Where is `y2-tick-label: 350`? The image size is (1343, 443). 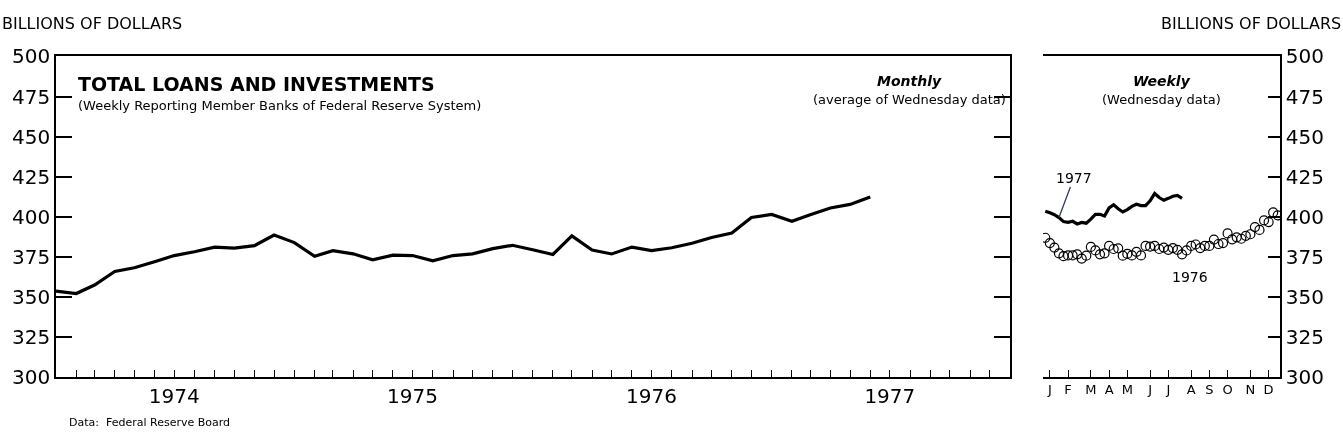 y2-tick-label: 350 is located at coordinates (1304, 296).